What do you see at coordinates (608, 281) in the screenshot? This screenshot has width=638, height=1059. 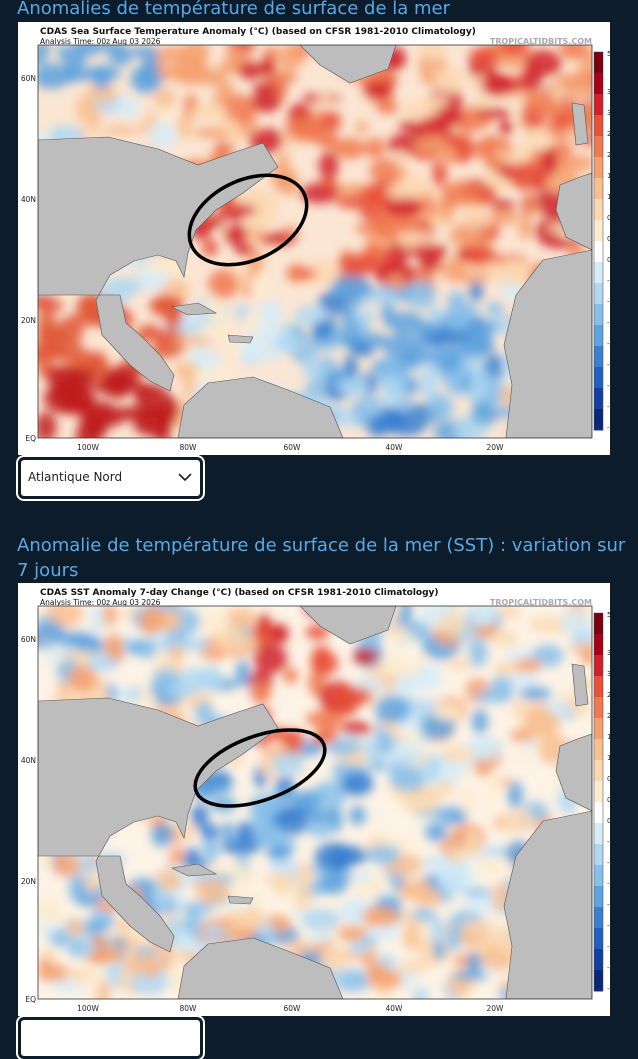 I see `colorbar-label: -0.4` at bounding box center [608, 281].